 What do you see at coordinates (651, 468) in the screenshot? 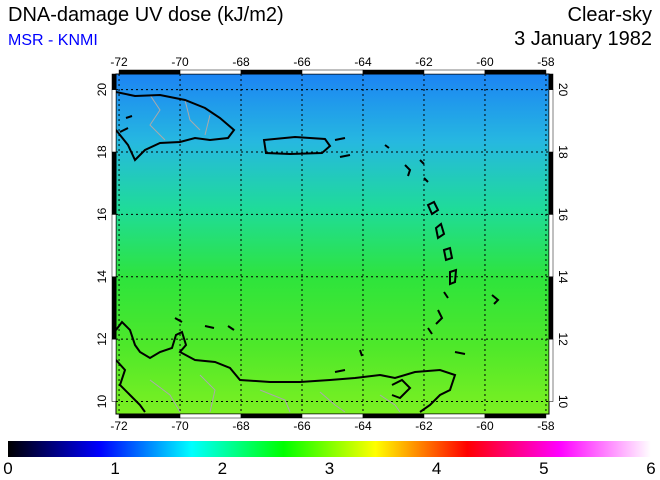
I see `colorbar-tick-label: 6` at bounding box center [651, 468].